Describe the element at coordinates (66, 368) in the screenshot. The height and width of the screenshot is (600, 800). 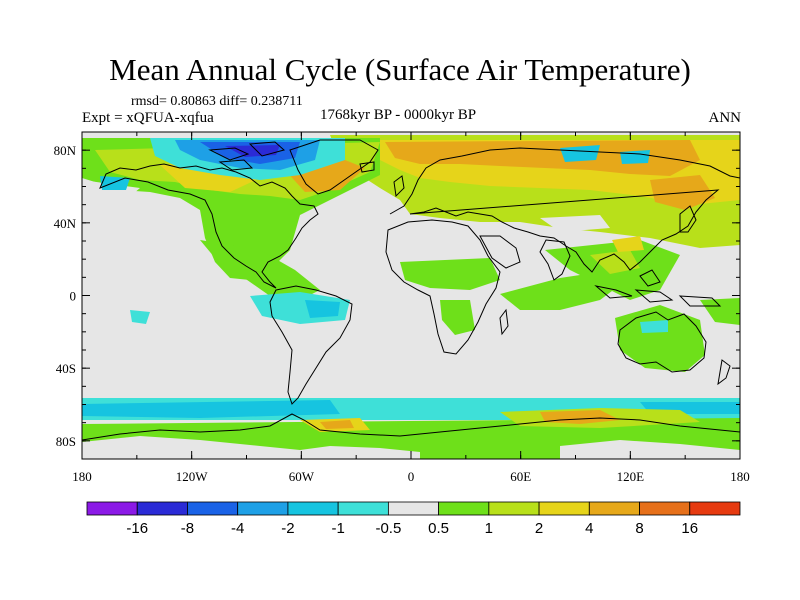
I see `y-tick-label: 40S` at that location.